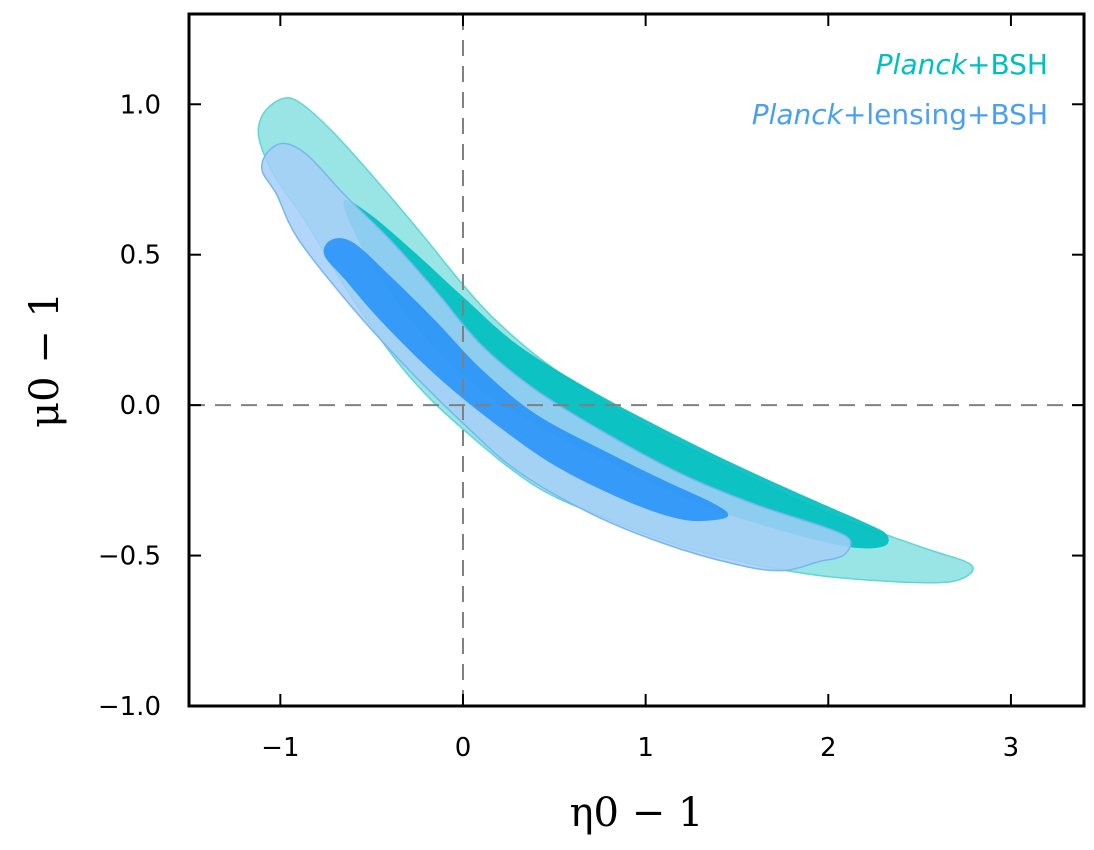  What do you see at coordinates (129, 707) in the screenshot?
I see `y-tick-label: −1.0` at bounding box center [129, 707].